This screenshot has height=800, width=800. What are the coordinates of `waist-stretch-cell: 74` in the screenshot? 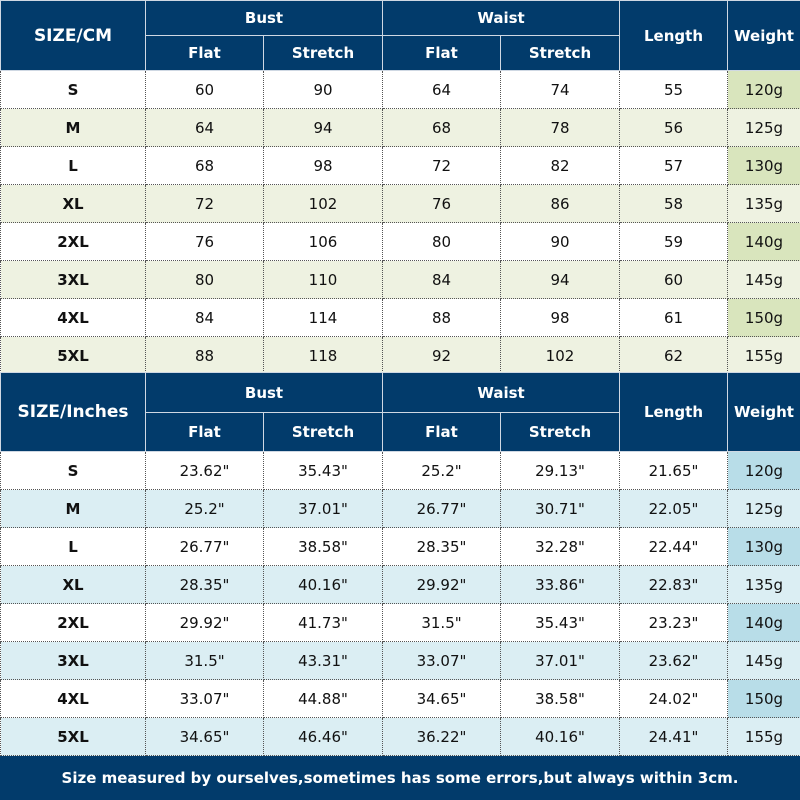 It's located at (560, 89).